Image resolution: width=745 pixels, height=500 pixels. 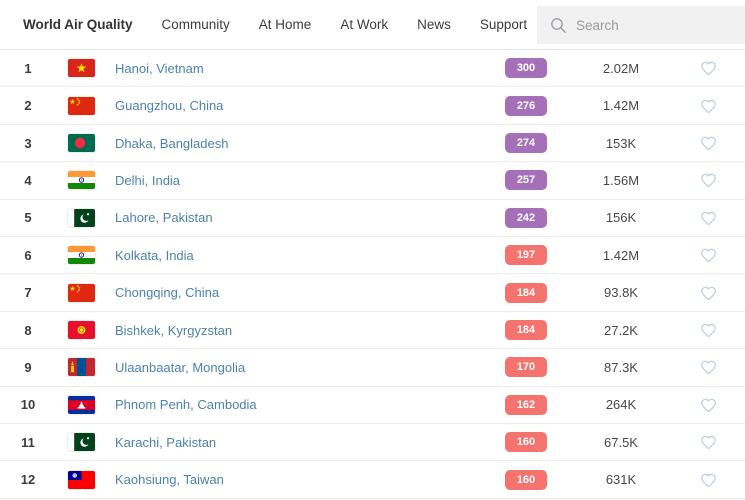 What do you see at coordinates (526, 367) in the screenshot?
I see `aqi-badge: 170` at bounding box center [526, 367].